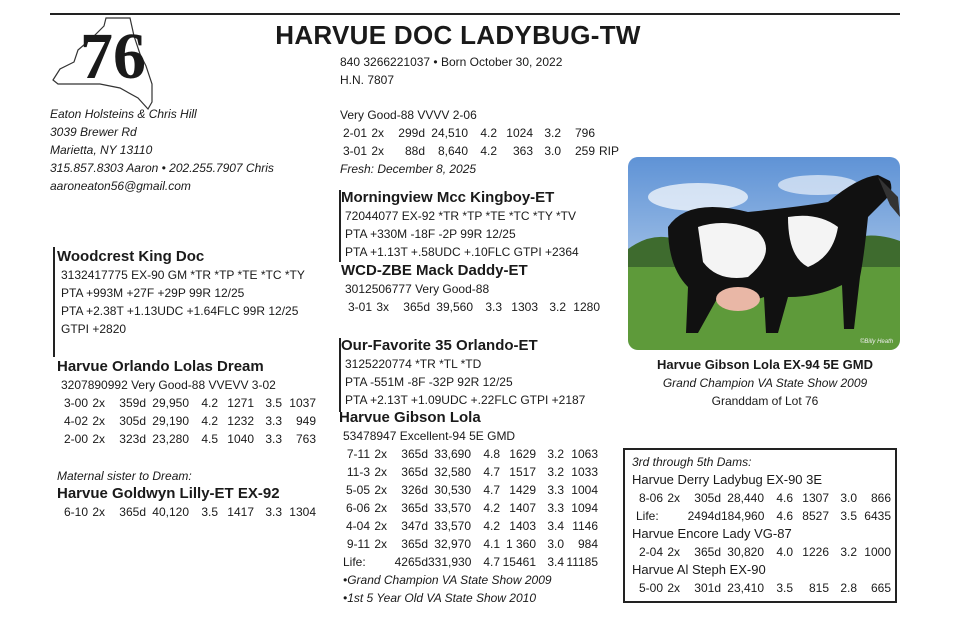 Image resolution: width=954 pixels, height=638 pixels. I want to click on text-line: H.N. 7807, so click(367, 80).